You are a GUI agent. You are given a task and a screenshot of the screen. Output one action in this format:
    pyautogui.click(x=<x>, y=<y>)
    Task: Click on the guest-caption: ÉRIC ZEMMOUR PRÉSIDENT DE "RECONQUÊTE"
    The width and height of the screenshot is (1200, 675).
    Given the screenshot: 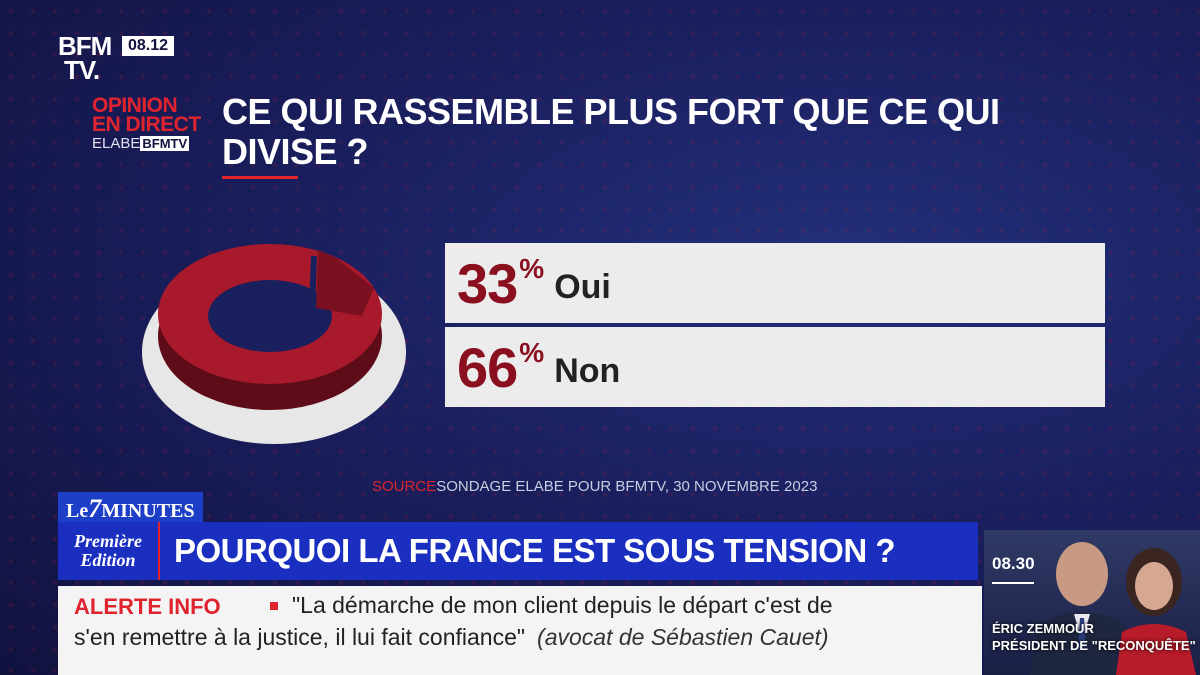 What is the action you would take?
    pyautogui.click(x=1094, y=637)
    